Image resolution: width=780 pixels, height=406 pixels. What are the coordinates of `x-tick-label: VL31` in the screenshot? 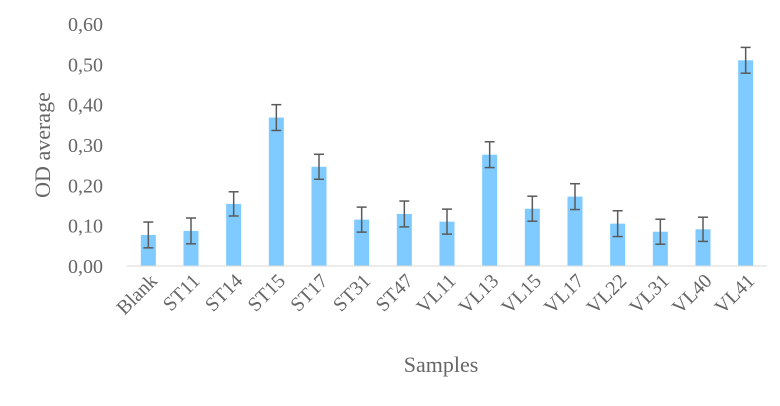 It's located at (649, 294).